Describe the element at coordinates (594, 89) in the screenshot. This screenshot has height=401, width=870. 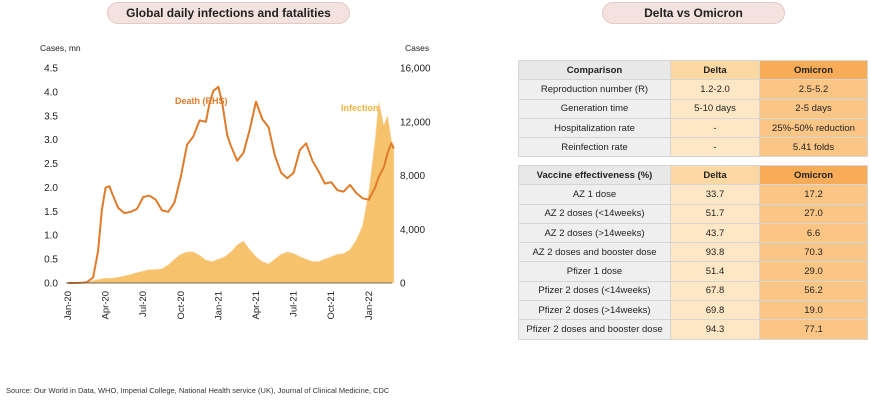
I see `table-cell: Reproduction number (R)` at that location.